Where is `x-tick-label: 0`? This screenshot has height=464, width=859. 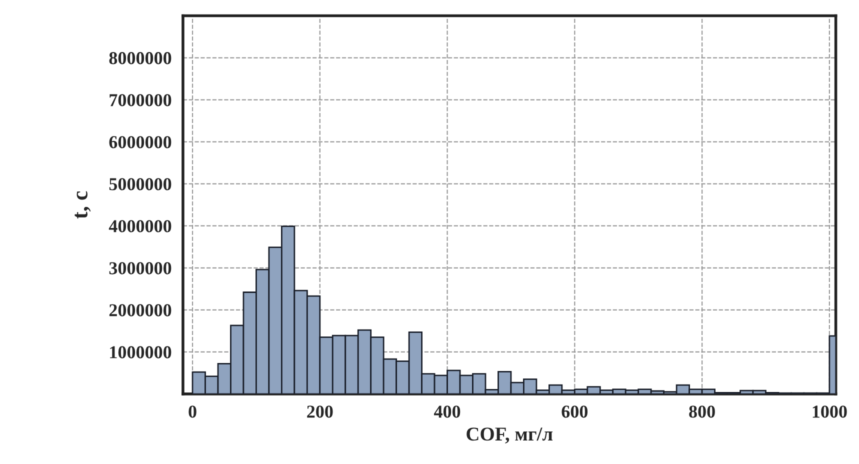
x-tick-label: 0 is located at coordinates (192, 412).